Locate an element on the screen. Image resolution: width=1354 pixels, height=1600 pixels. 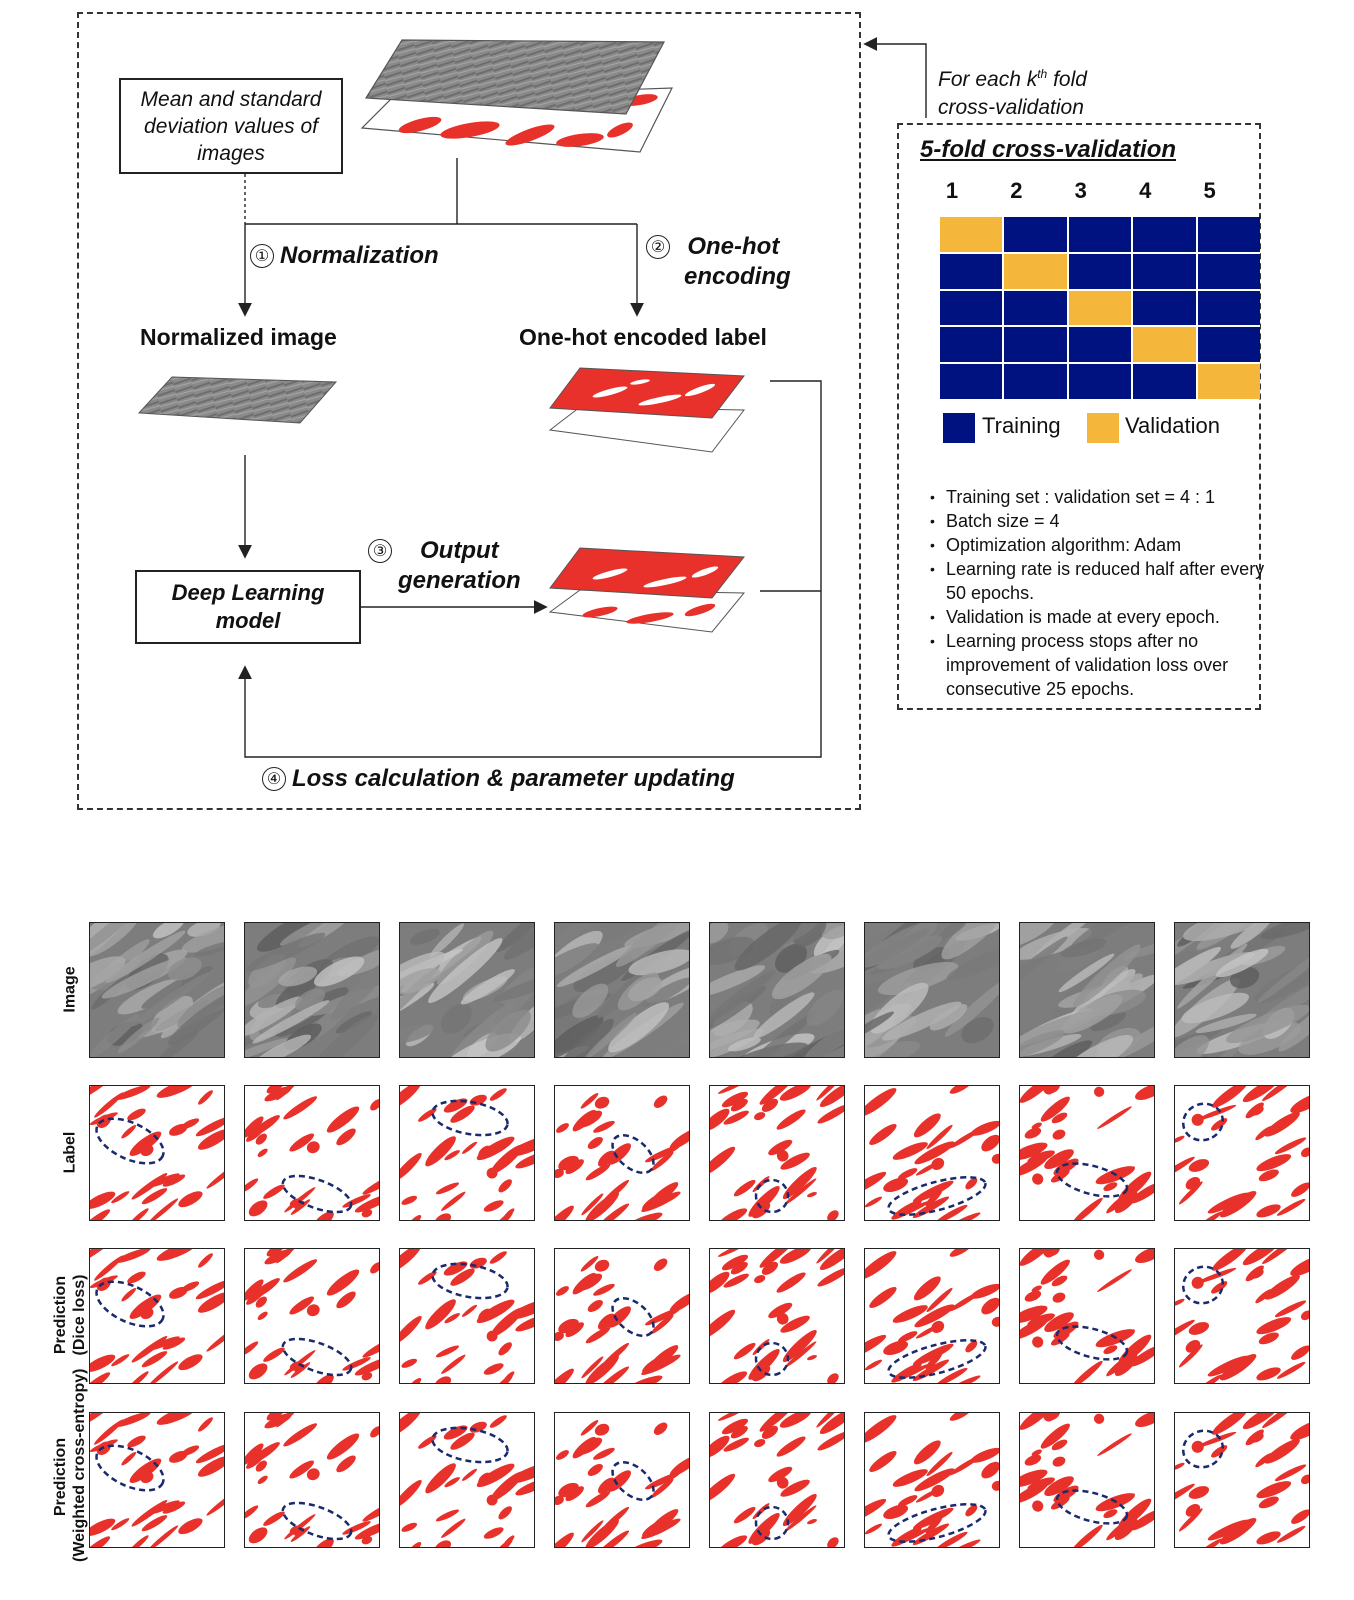
cv-title: 5-fold cross-validation is located at coordinates (1048, 149).